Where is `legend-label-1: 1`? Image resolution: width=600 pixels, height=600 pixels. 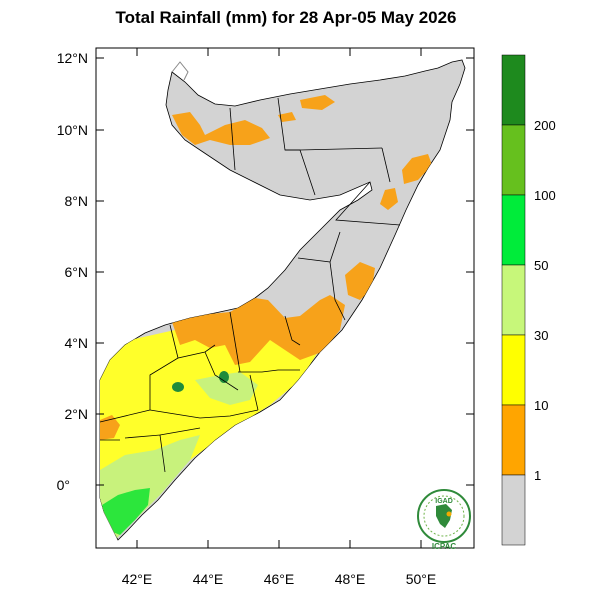 legend-label-1: 1 is located at coordinates (537, 475).